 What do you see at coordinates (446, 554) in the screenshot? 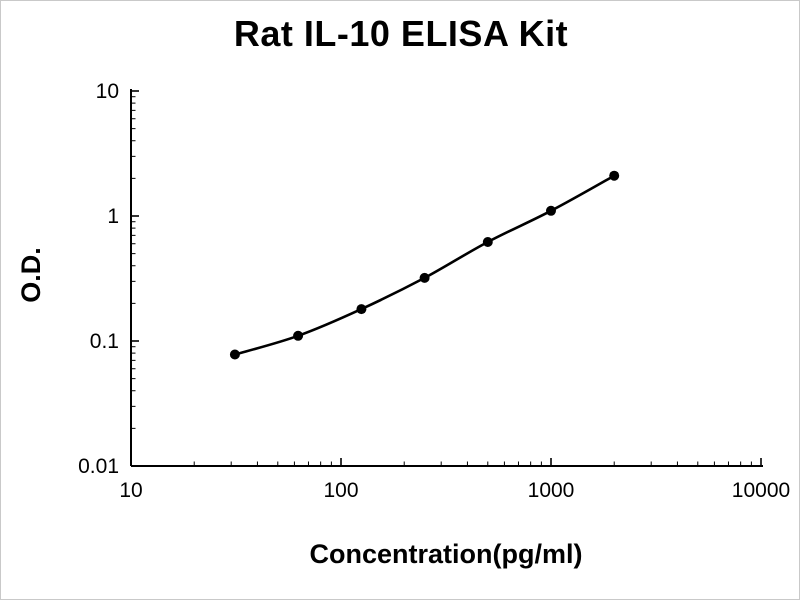
I see `x-axis-label: Concentration(pg/ml)` at bounding box center [446, 554].